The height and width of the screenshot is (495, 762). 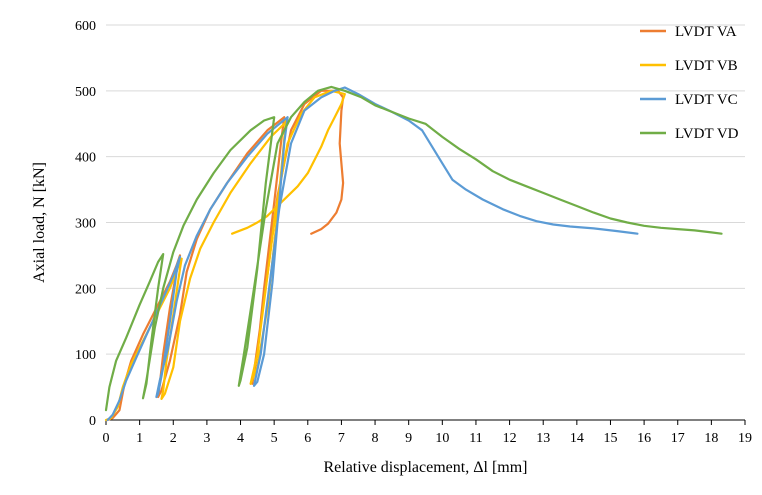 What do you see at coordinates (711, 438) in the screenshot?
I see `x-tick-label: 18` at bounding box center [711, 438].